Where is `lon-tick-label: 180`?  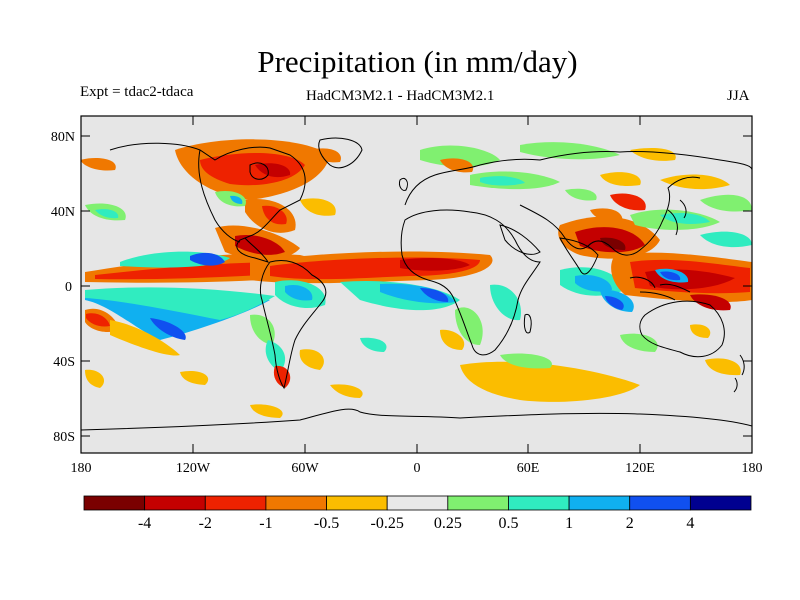 lon-tick-label: 180 is located at coordinates (752, 468).